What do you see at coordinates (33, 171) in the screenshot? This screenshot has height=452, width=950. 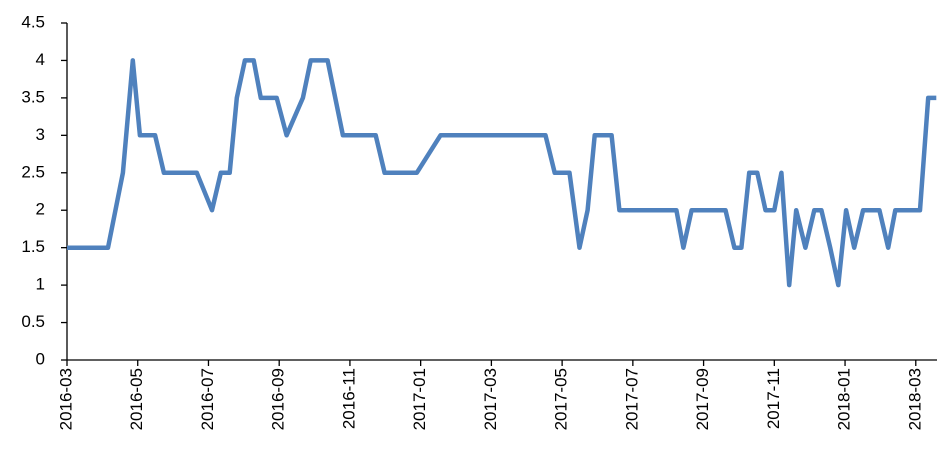 I see `y-tick-label: 2.5` at bounding box center [33, 171].